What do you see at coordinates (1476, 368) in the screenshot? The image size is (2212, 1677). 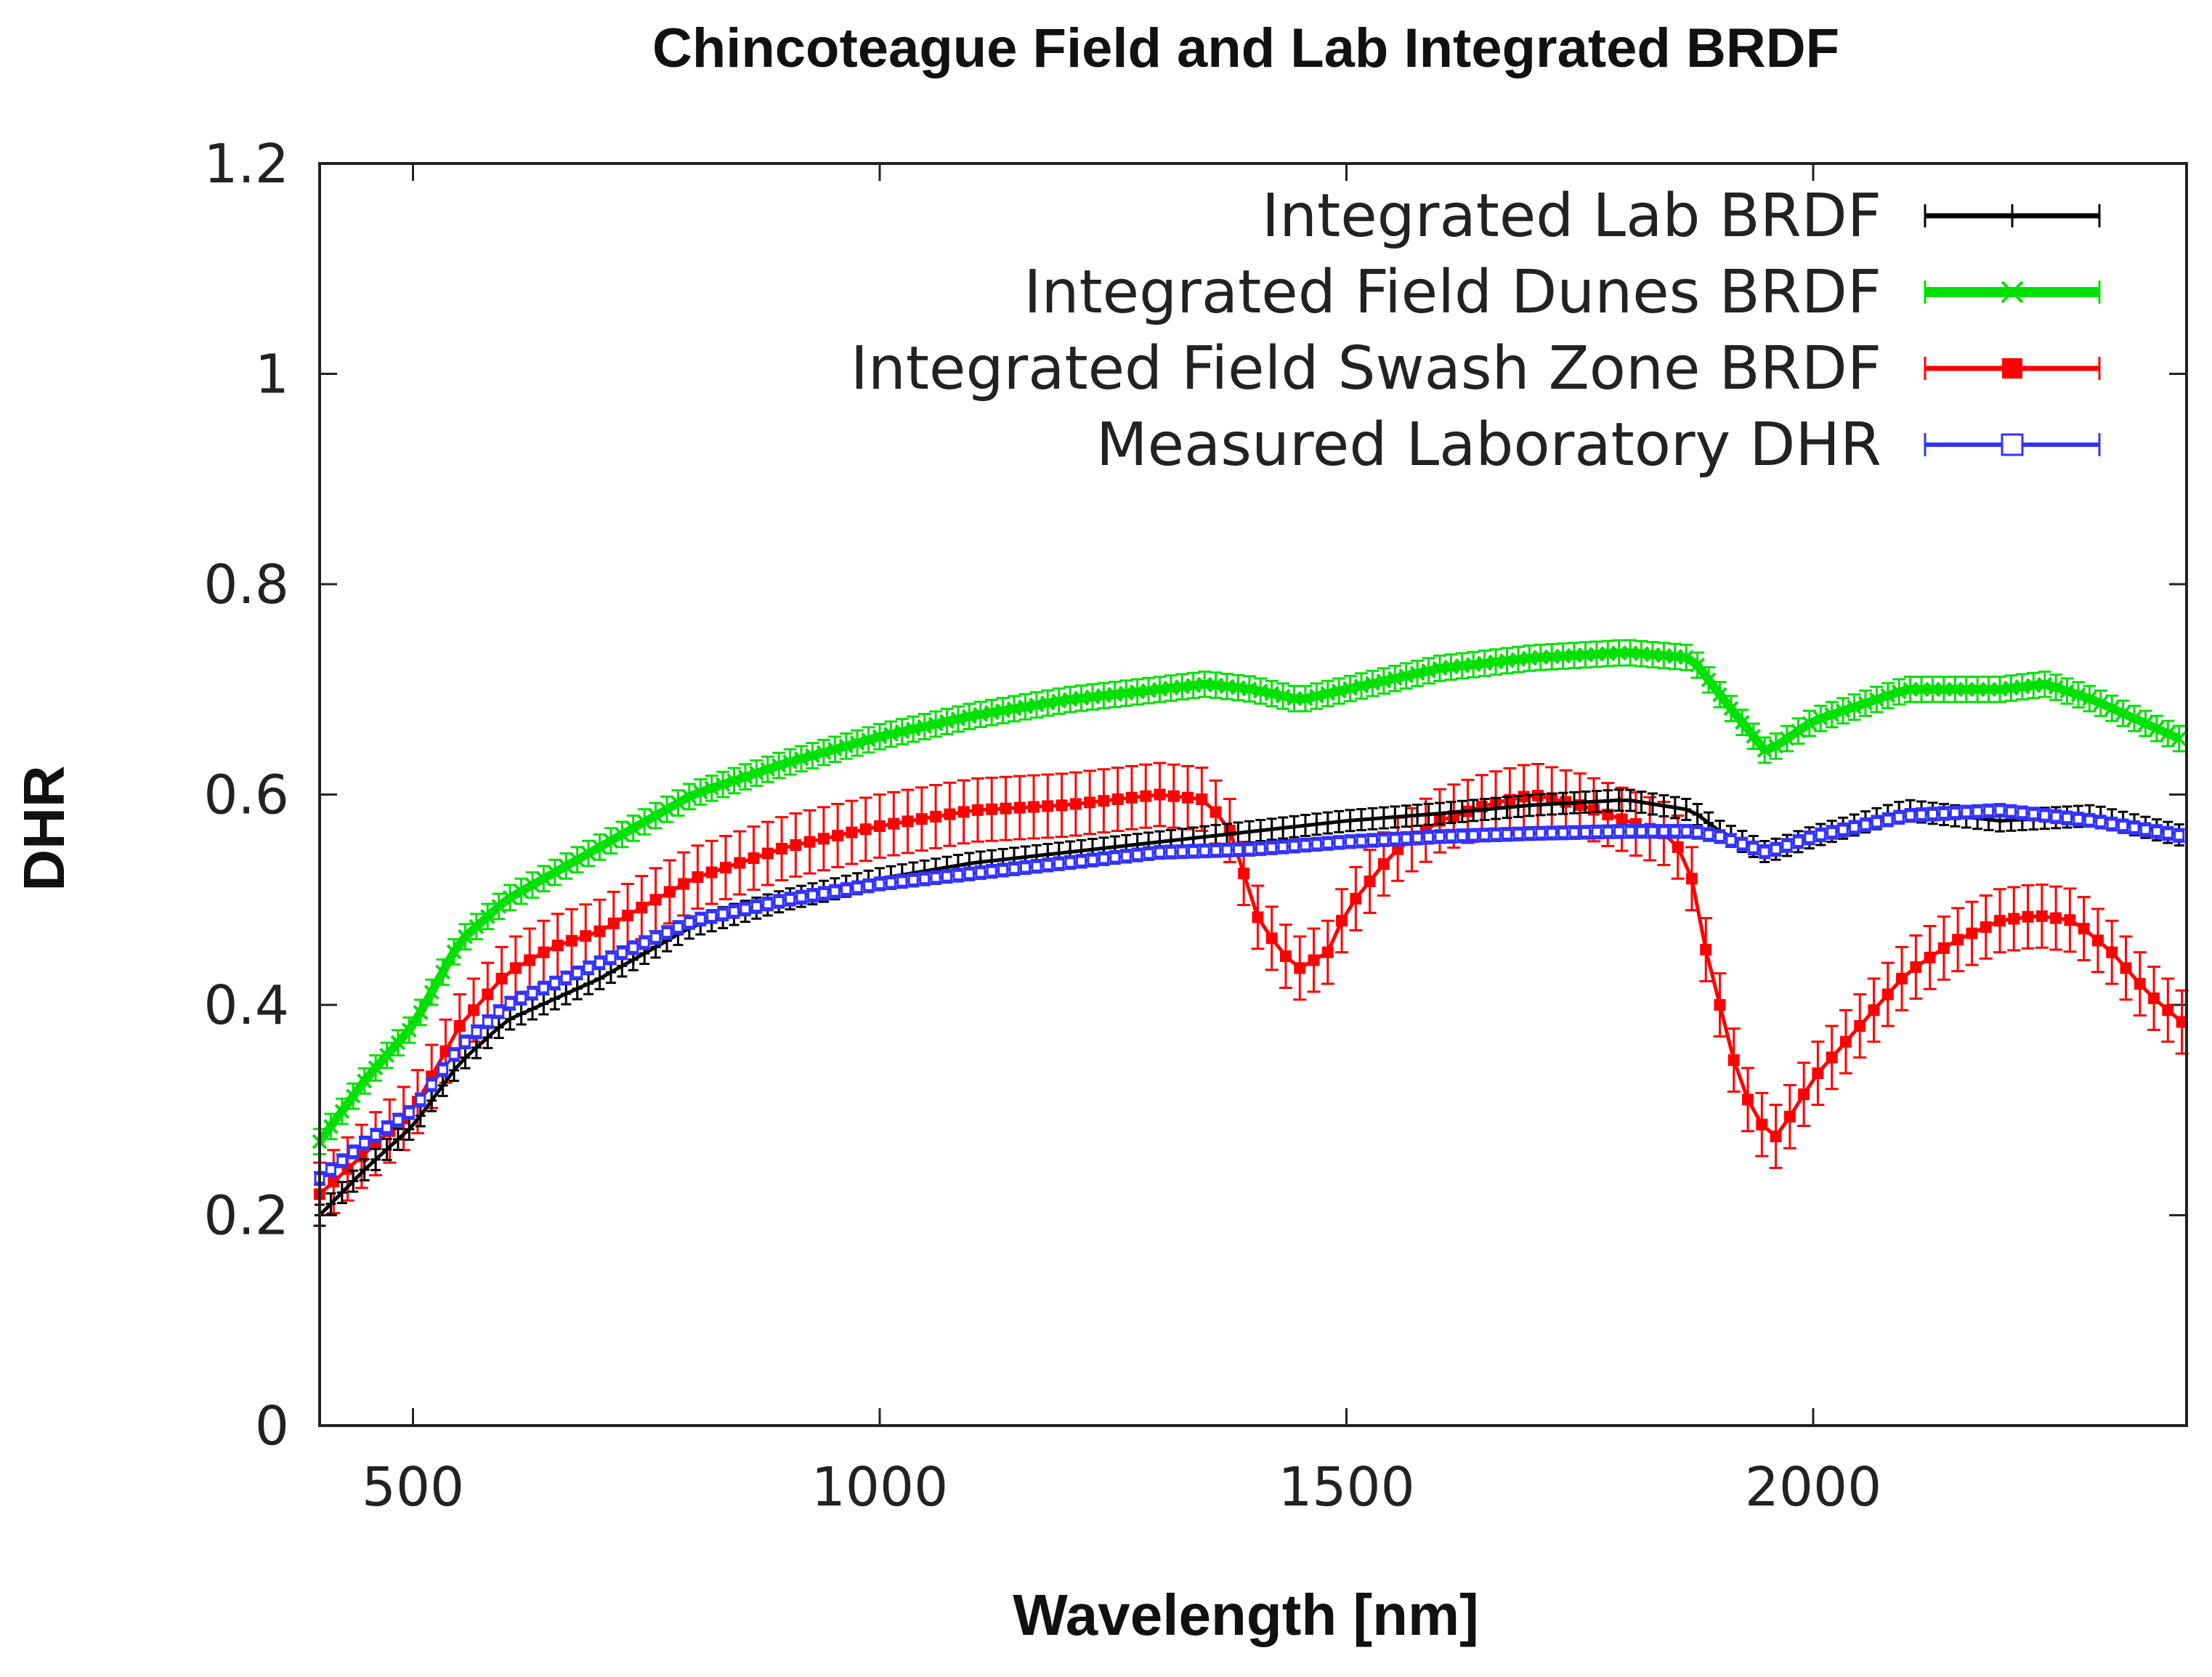 I see `legend-item: Integrated Field Swash Zone BRDF` at bounding box center [1476, 368].